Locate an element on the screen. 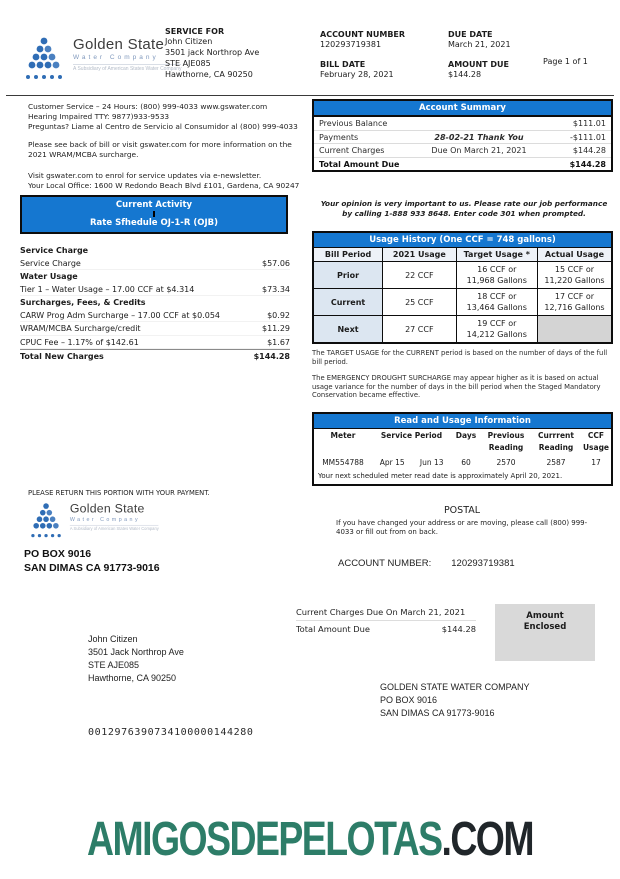 This screenshot has height=879, width=620. footer-watermark: AMIGOSDEPELOTAS.COM is located at coordinates (310, 839).